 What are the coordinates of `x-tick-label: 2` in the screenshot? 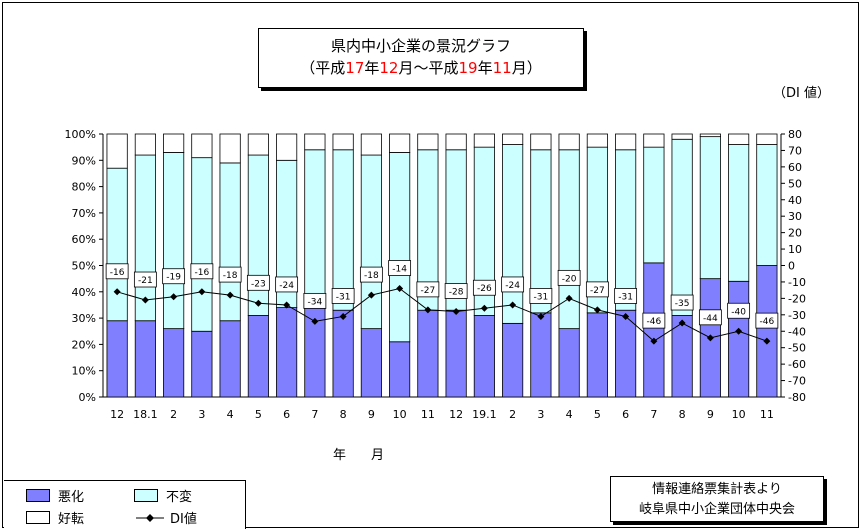 It's located at (173, 414).